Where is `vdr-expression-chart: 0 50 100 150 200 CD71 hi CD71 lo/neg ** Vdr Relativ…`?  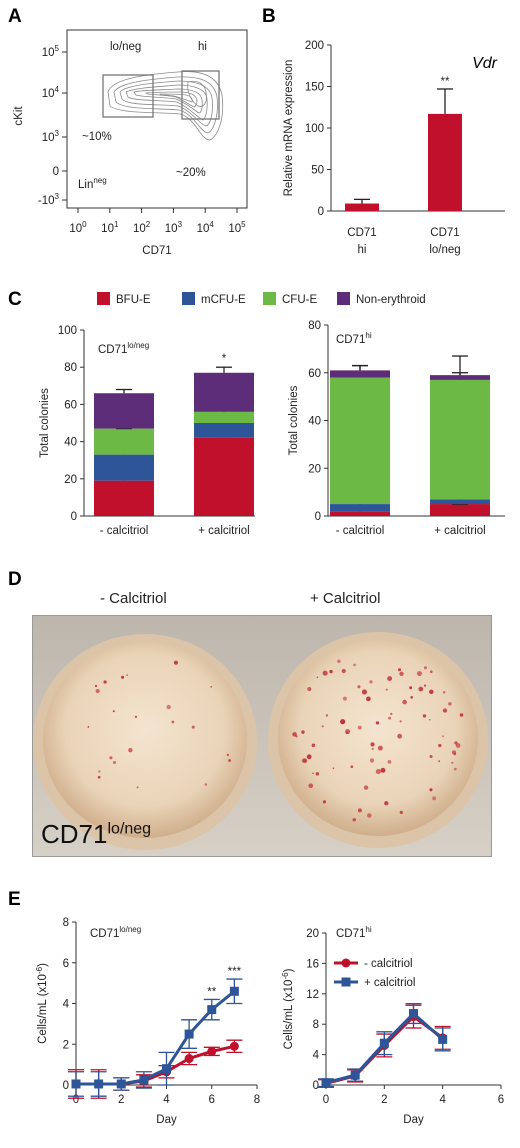
vdr-expression-chart: 0 50 100 150 200 CD71 hi CD71 lo/neg ** Vdr Relativ… is located at coordinates (394, 148).